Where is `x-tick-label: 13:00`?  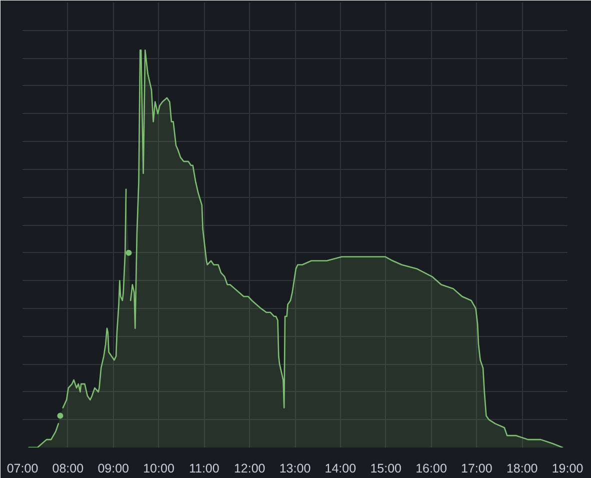 x-tick-label: 13:00 is located at coordinates (295, 469).